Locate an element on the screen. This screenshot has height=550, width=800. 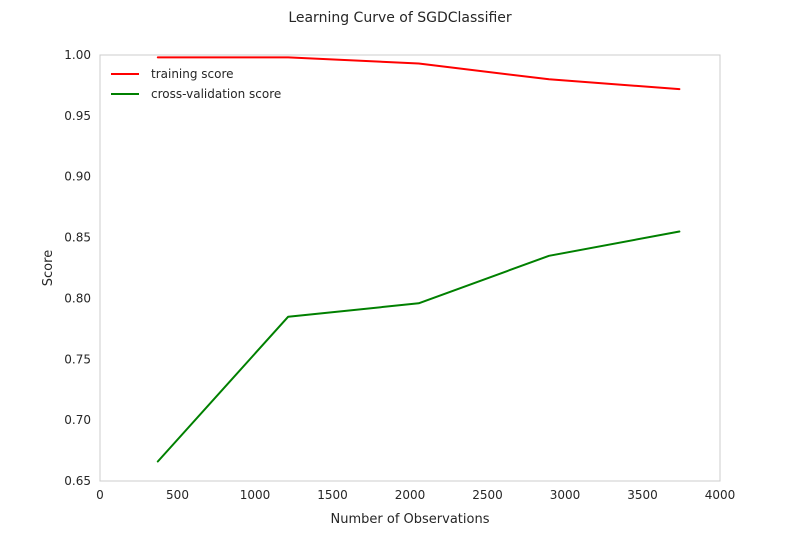
x-tick-label: 3000 is located at coordinates (565, 495).